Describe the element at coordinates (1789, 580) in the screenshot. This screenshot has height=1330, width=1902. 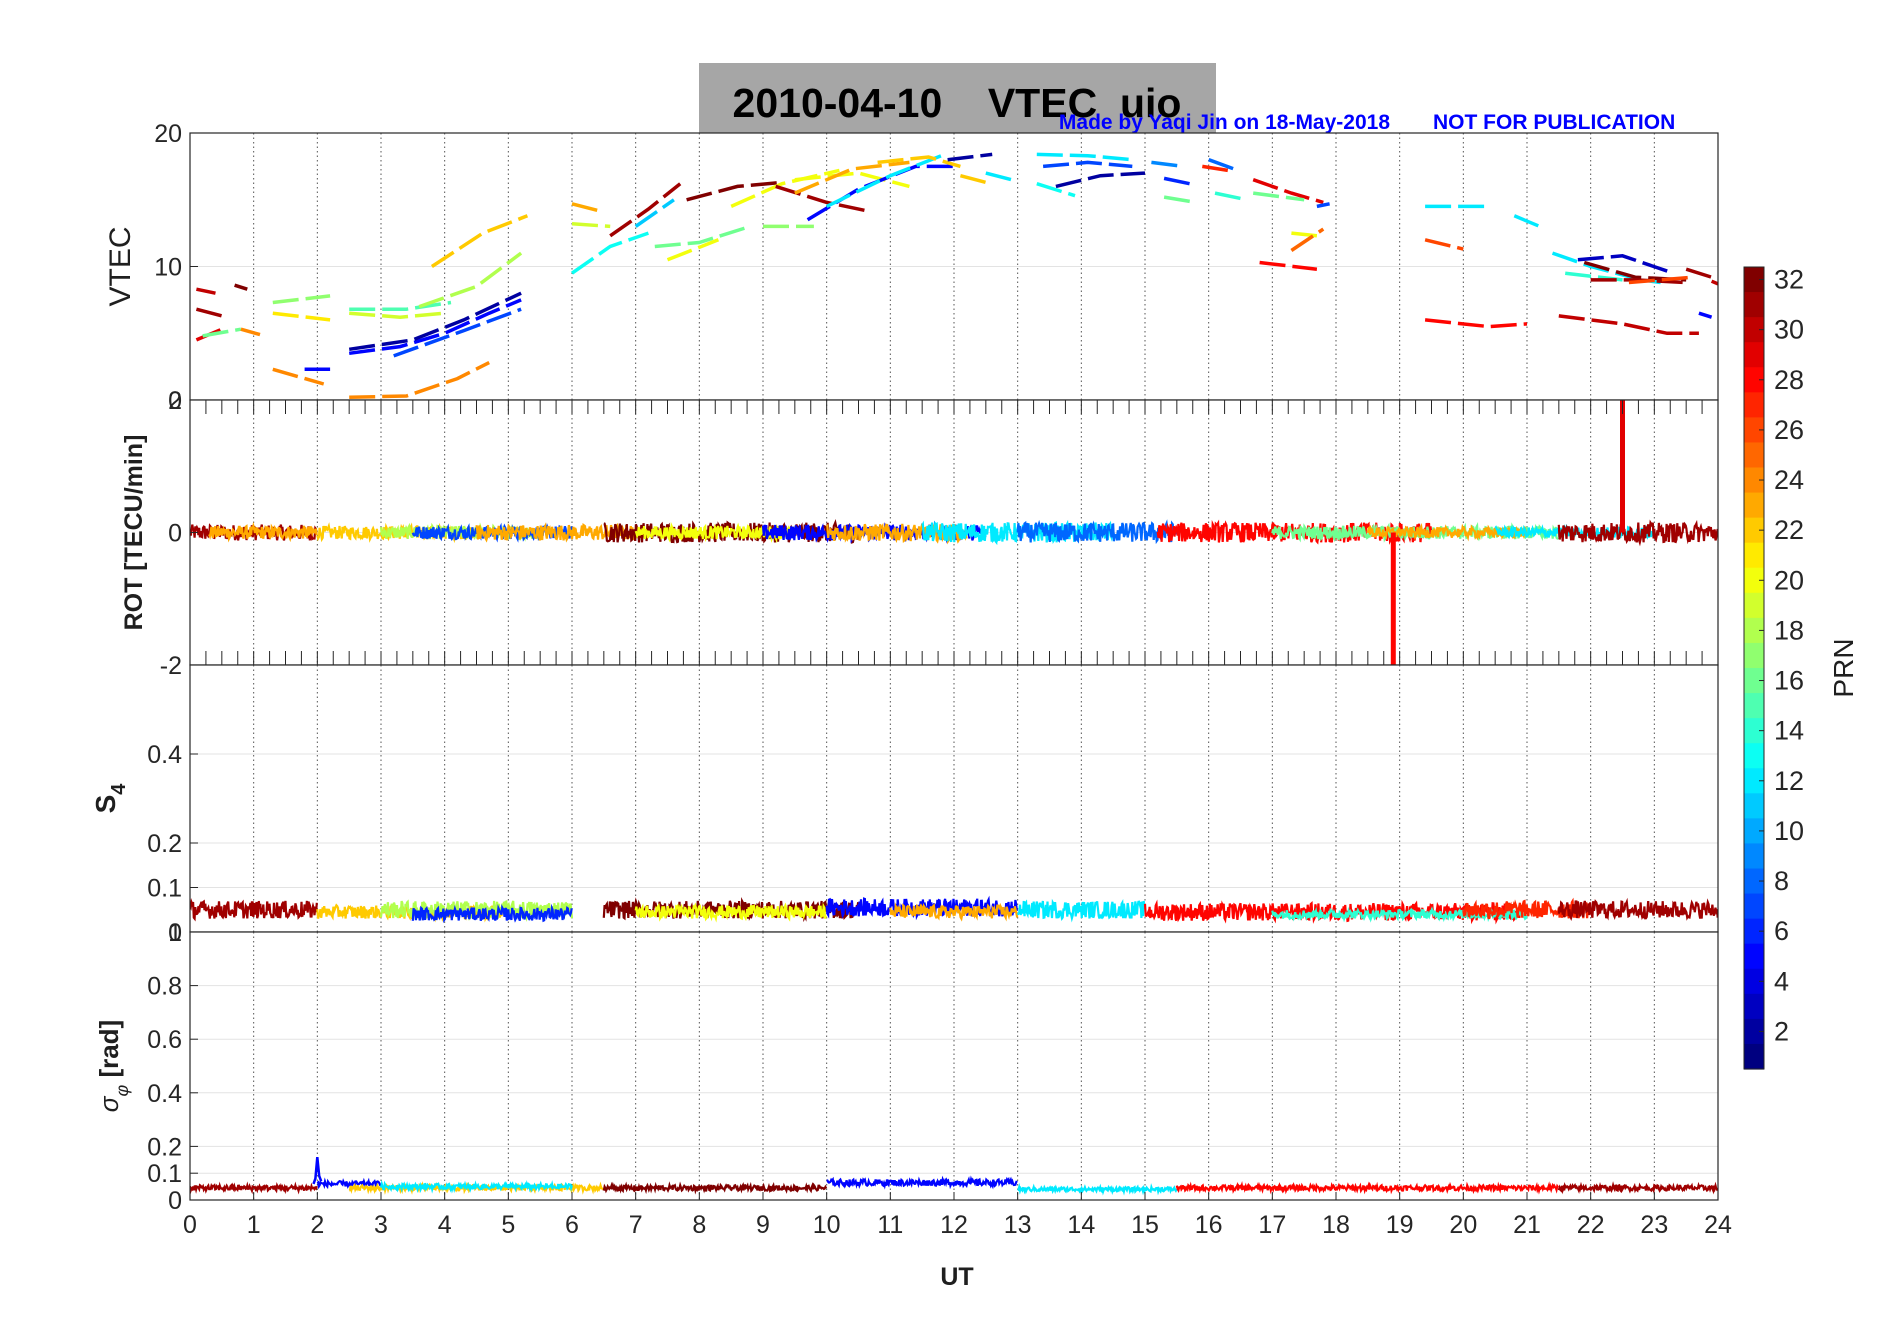
I see `colorbar-tick-label: 20` at that location.